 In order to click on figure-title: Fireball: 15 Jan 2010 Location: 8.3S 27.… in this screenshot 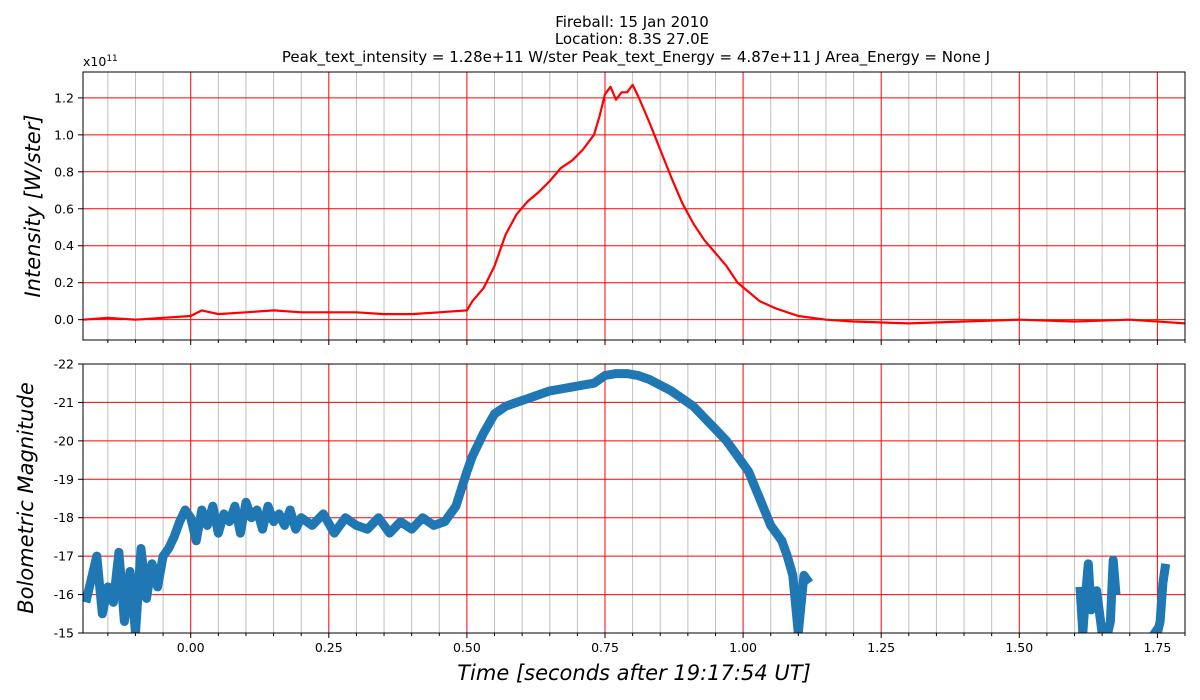, I will do `click(636, 40)`.